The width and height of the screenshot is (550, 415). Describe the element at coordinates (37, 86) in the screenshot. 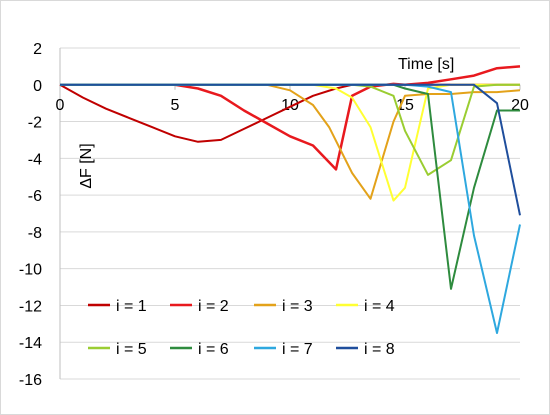

I see `y-tick-label: 0` at that location.